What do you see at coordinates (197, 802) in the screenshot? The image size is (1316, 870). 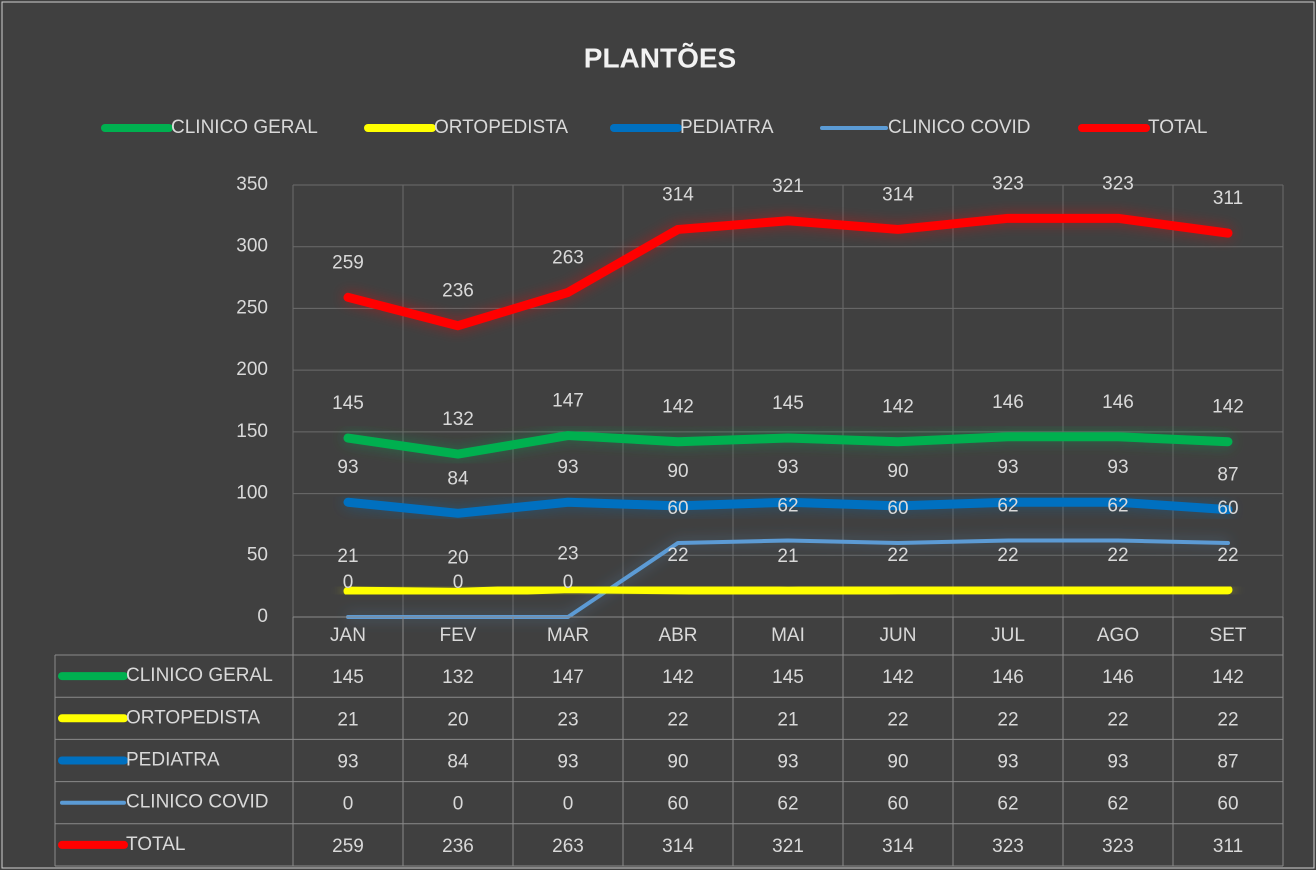 I see `table-row-label: CLINICO COVID` at bounding box center [197, 802].